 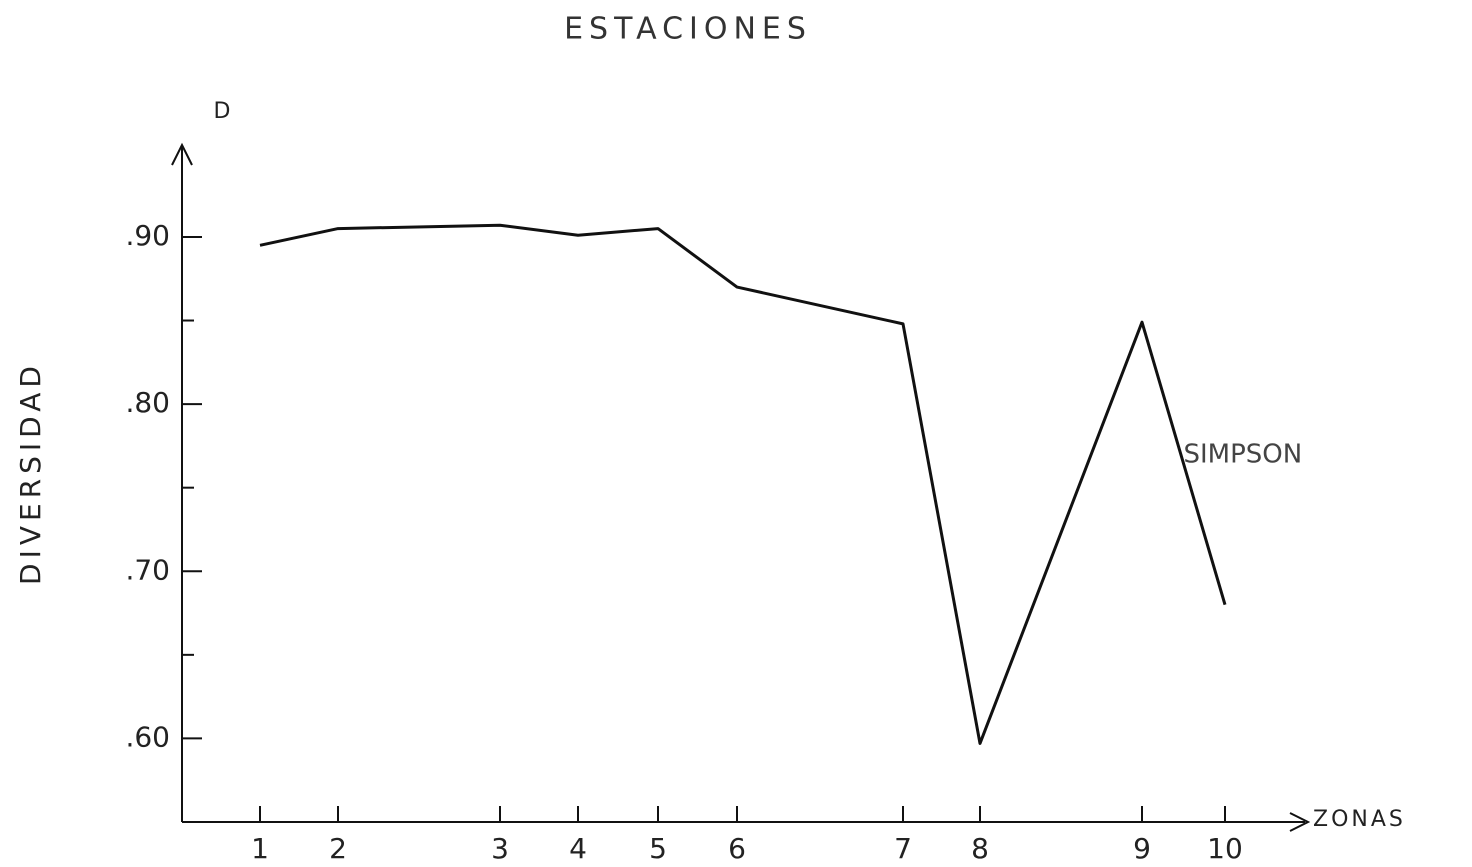 I want to click on x-tick-label: 2, so click(x=338, y=848).